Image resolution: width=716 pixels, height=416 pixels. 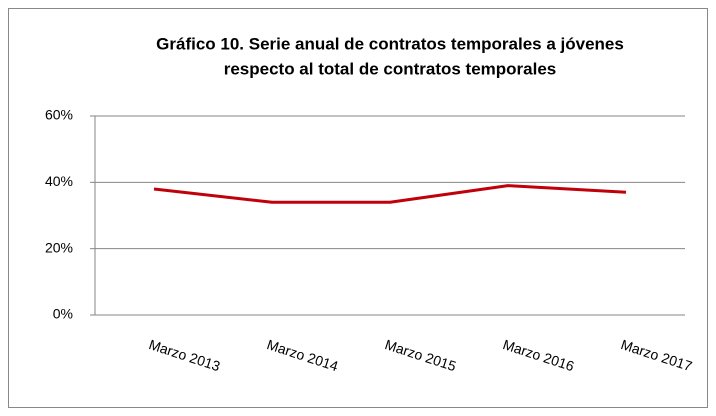 What do you see at coordinates (59, 115) in the screenshot?
I see `y-tick-label: 60%` at bounding box center [59, 115].